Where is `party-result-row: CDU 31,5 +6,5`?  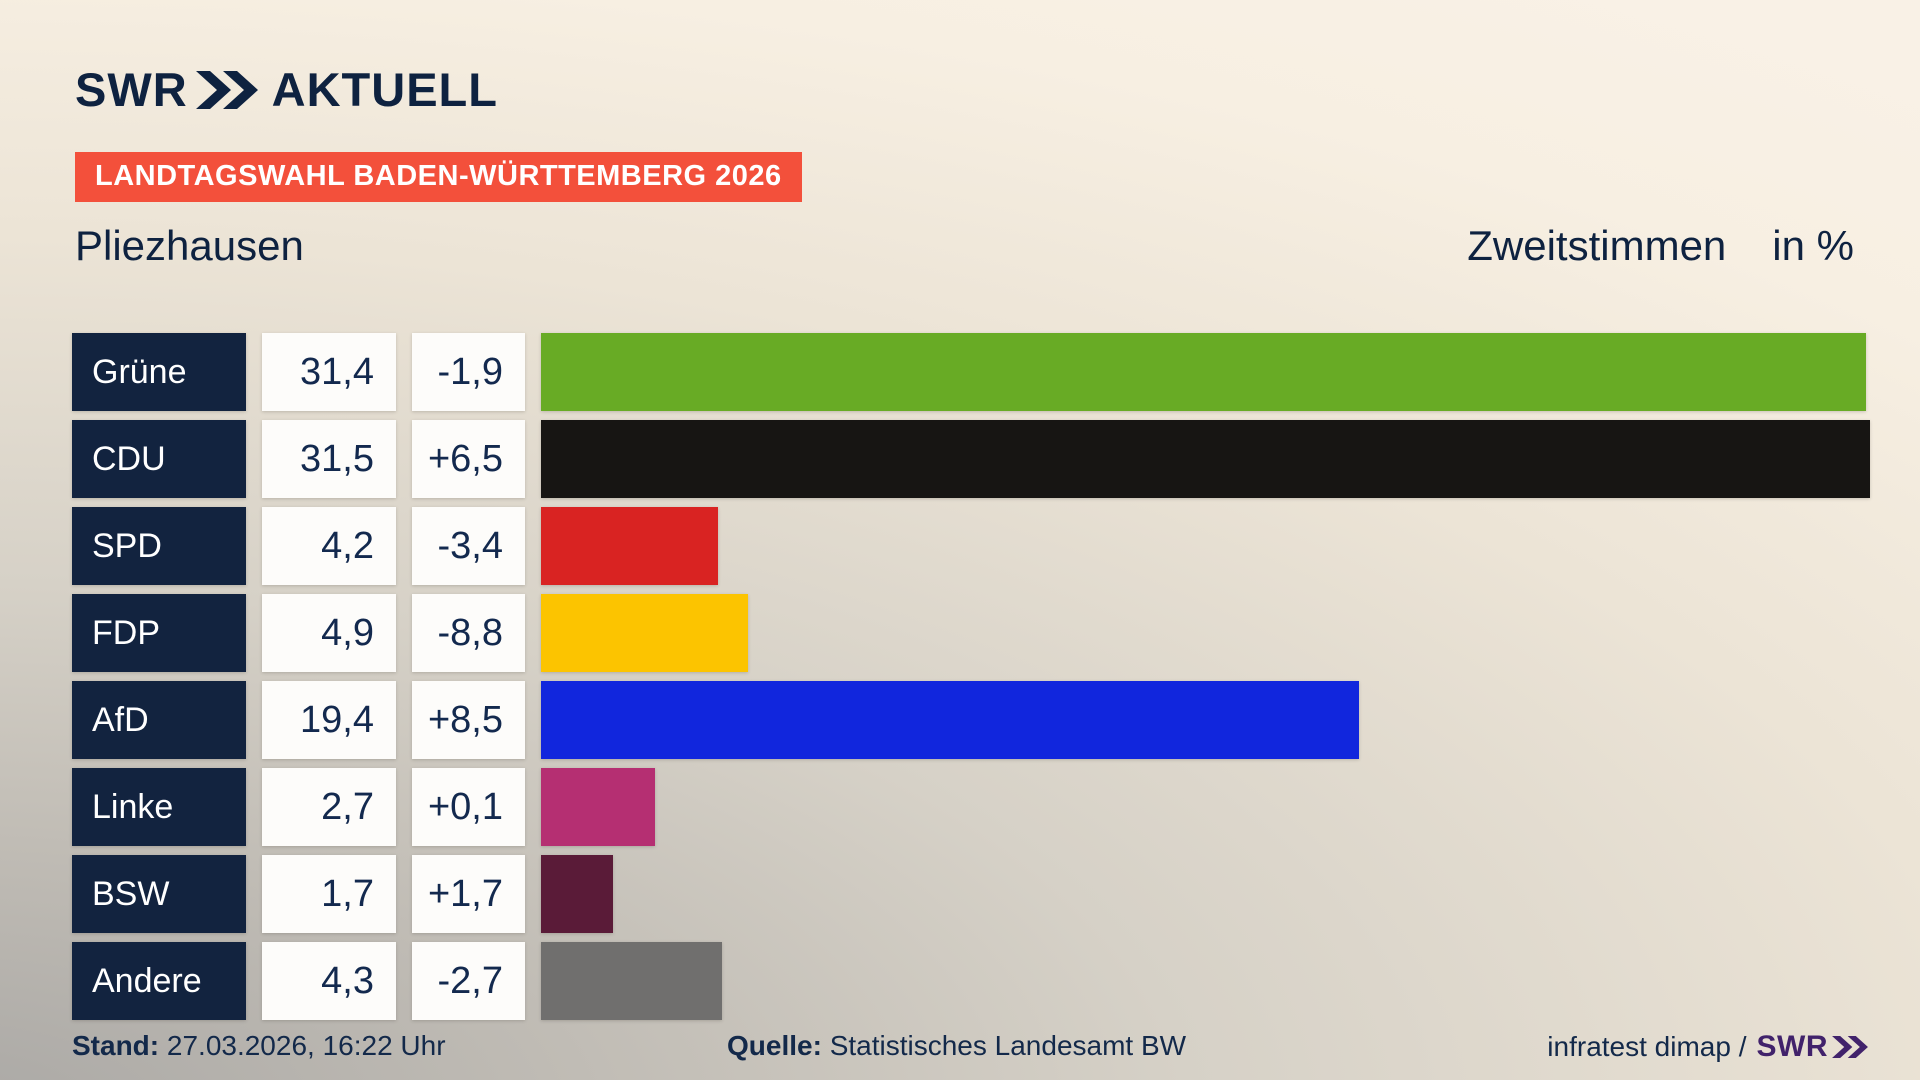
party-result-row: CDU 31,5 +6,5 is located at coordinates (971, 459).